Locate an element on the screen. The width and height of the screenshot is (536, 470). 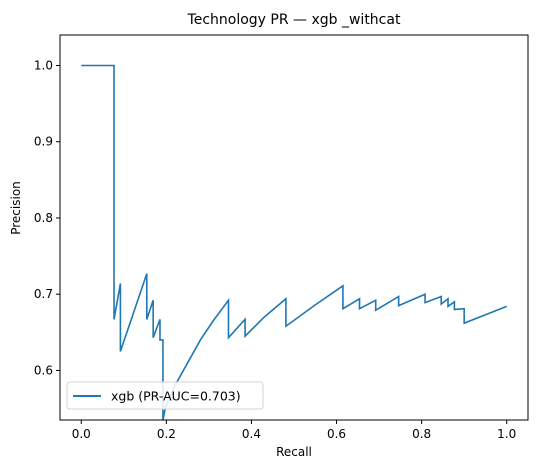
y-tick-label: 1.0 is located at coordinates (43, 65).